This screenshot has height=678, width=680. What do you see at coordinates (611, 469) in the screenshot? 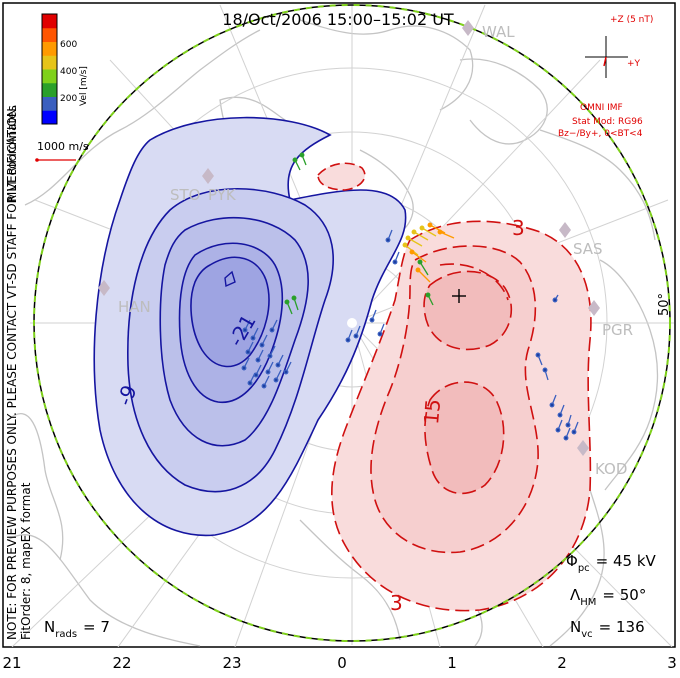
I see `radar-label-kod: KOD` at bounding box center [611, 469].